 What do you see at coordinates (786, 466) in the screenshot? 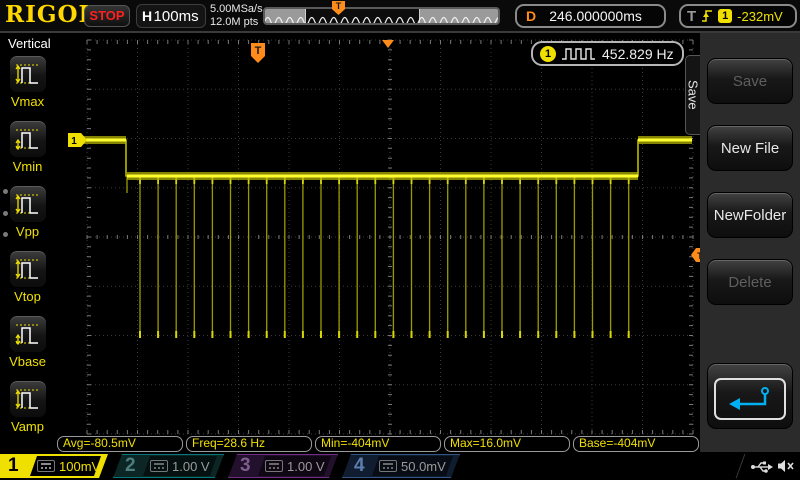
I see `speaker-muted-icon` at bounding box center [786, 466].